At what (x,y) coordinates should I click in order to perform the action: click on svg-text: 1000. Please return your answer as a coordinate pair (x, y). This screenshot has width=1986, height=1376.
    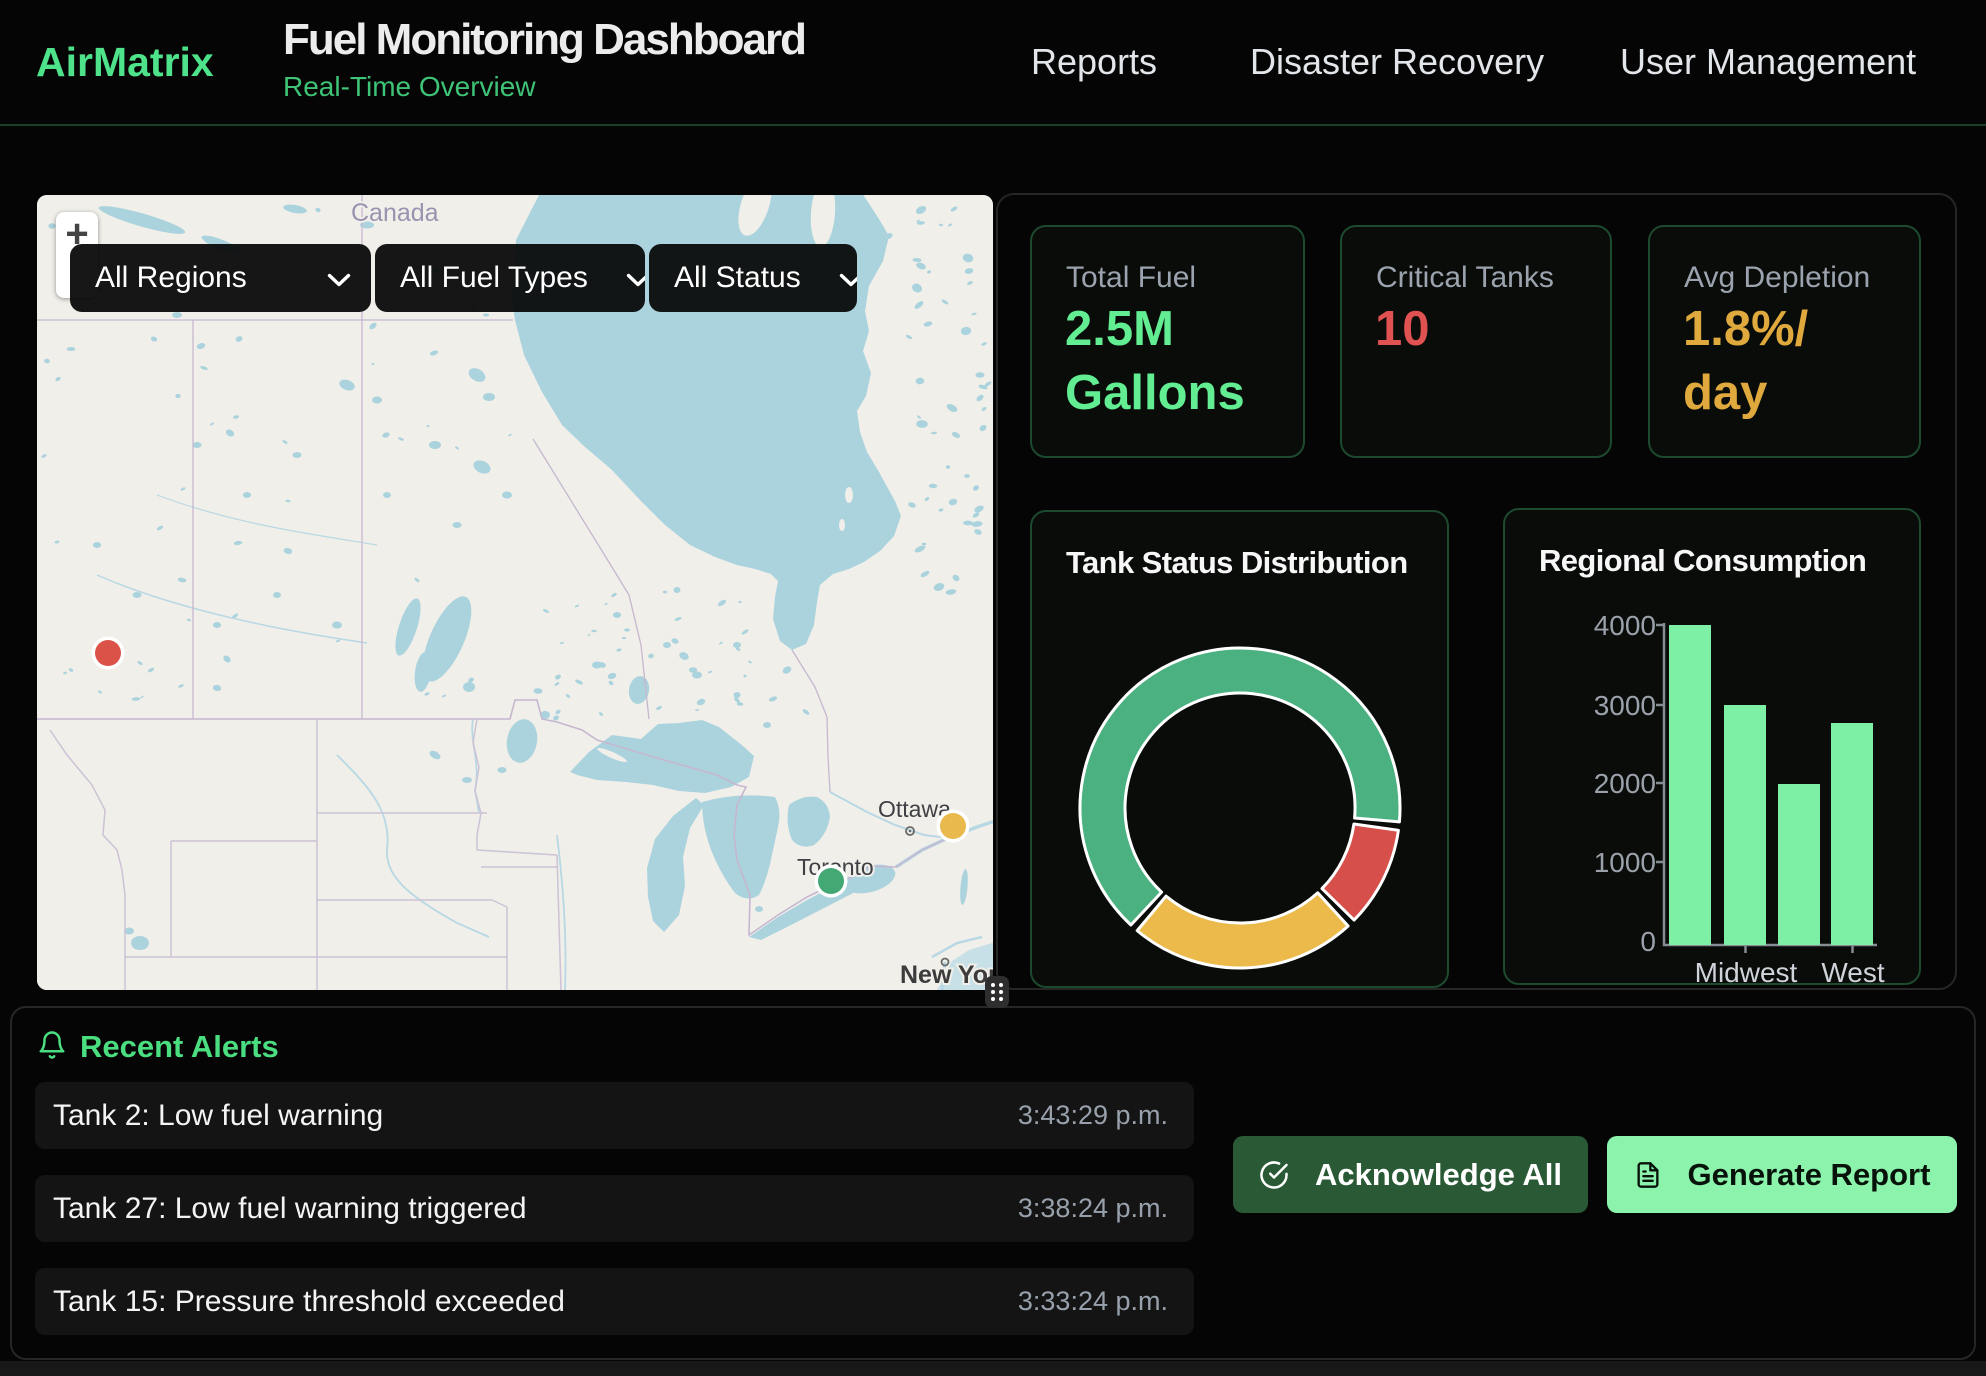
    Looking at the image, I should click on (1625, 862).